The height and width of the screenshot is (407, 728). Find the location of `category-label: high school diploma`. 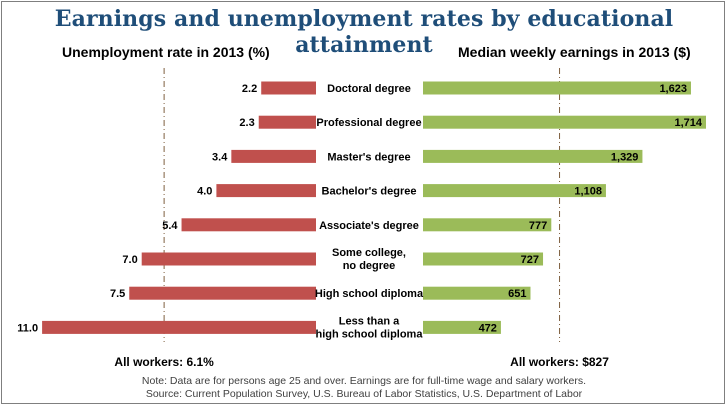

category-label: high school diploma is located at coordinates (370, 334).